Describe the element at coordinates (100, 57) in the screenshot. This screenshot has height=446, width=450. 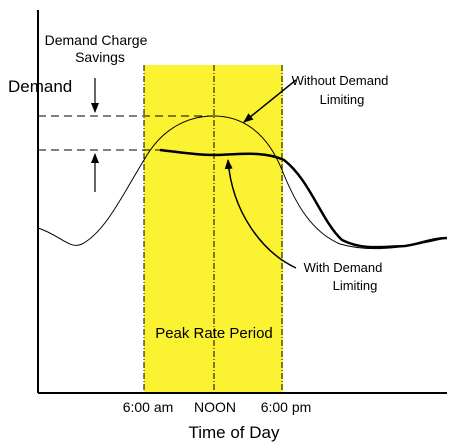
I see `demand-charge-savings-label-line2: Savings` at that location.